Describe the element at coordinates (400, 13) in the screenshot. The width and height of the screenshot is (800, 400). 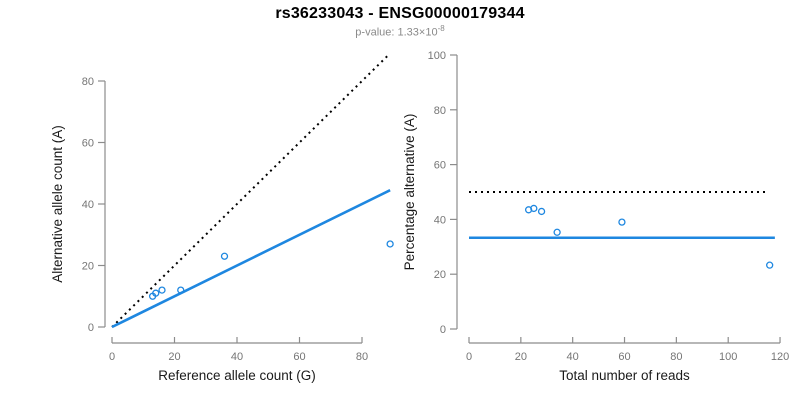
I see `page-title: rs36233043 - ENSG00000179344` at that location.